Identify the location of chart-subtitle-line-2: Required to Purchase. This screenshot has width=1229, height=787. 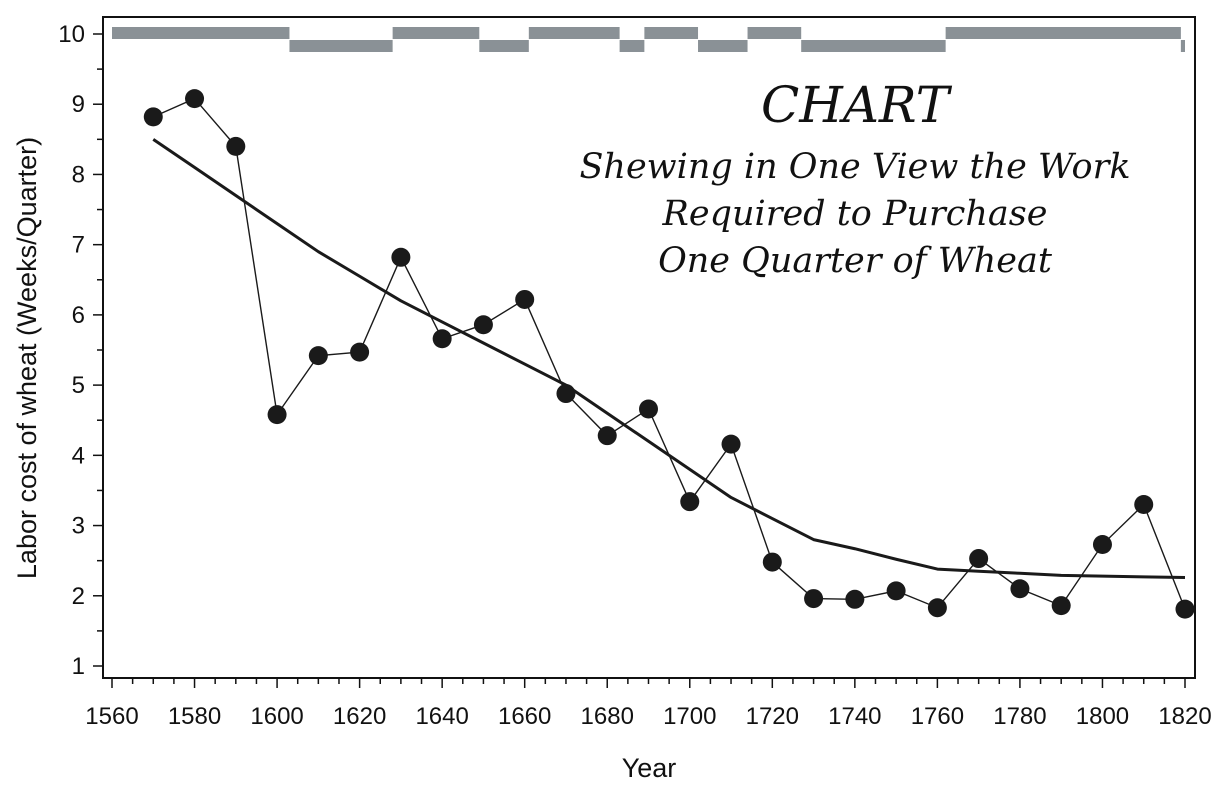
(855, 214).